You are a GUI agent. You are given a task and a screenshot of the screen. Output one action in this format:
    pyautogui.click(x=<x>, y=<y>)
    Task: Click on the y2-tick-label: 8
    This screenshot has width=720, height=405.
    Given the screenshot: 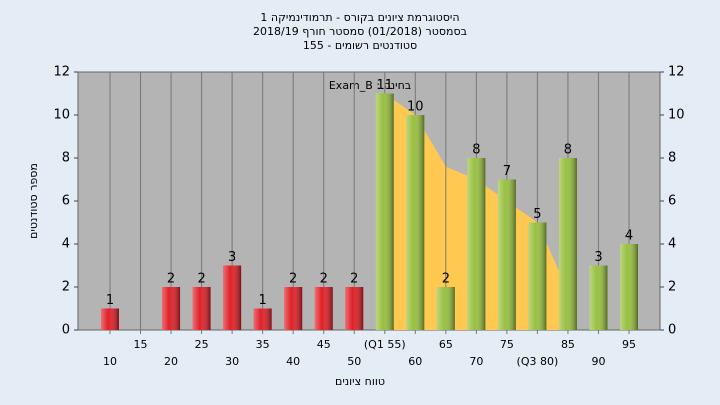 What is the action you would take?
    pyautogui.click(x=672, y=158)
    